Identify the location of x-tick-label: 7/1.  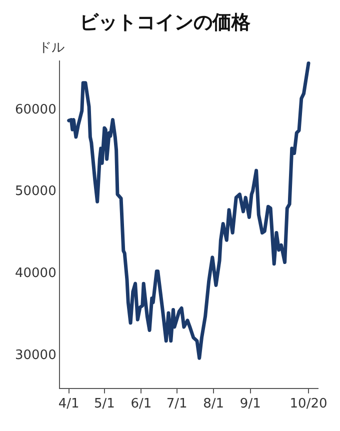
(177, 404).